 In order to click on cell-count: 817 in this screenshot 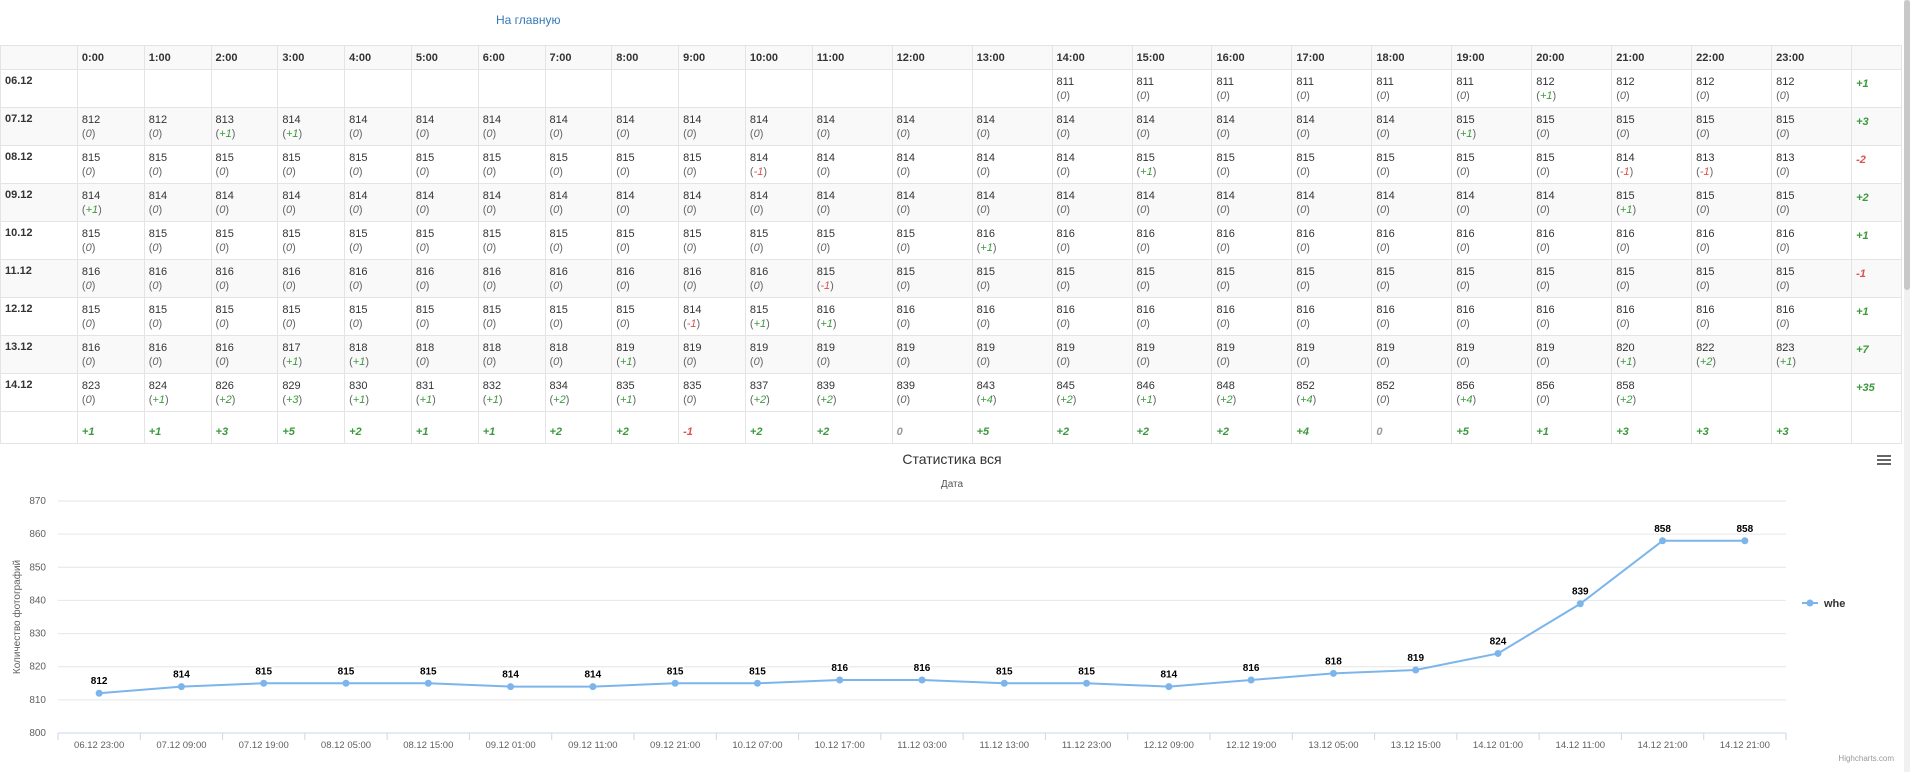, I will do `click(291, 348)`.